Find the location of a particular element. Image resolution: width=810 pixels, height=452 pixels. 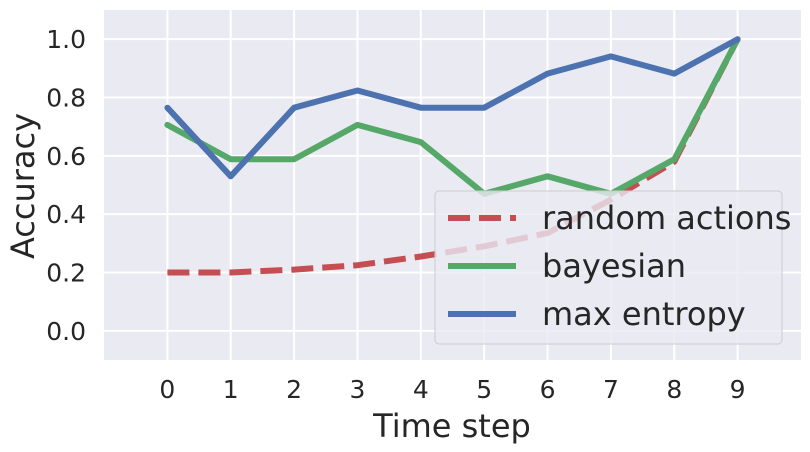

y-tick-label: 0.2 is located at coordinates (66, 273).